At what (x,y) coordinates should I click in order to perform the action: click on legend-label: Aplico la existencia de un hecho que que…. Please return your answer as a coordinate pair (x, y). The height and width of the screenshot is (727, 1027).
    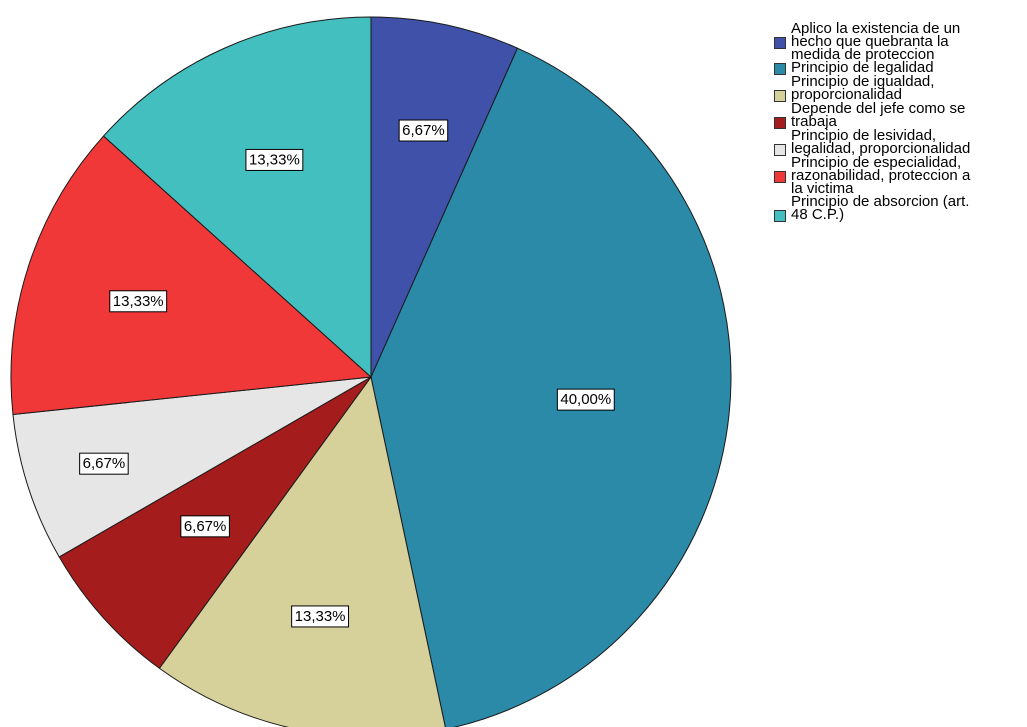
    Looking at the image, I should click on (876, 41).